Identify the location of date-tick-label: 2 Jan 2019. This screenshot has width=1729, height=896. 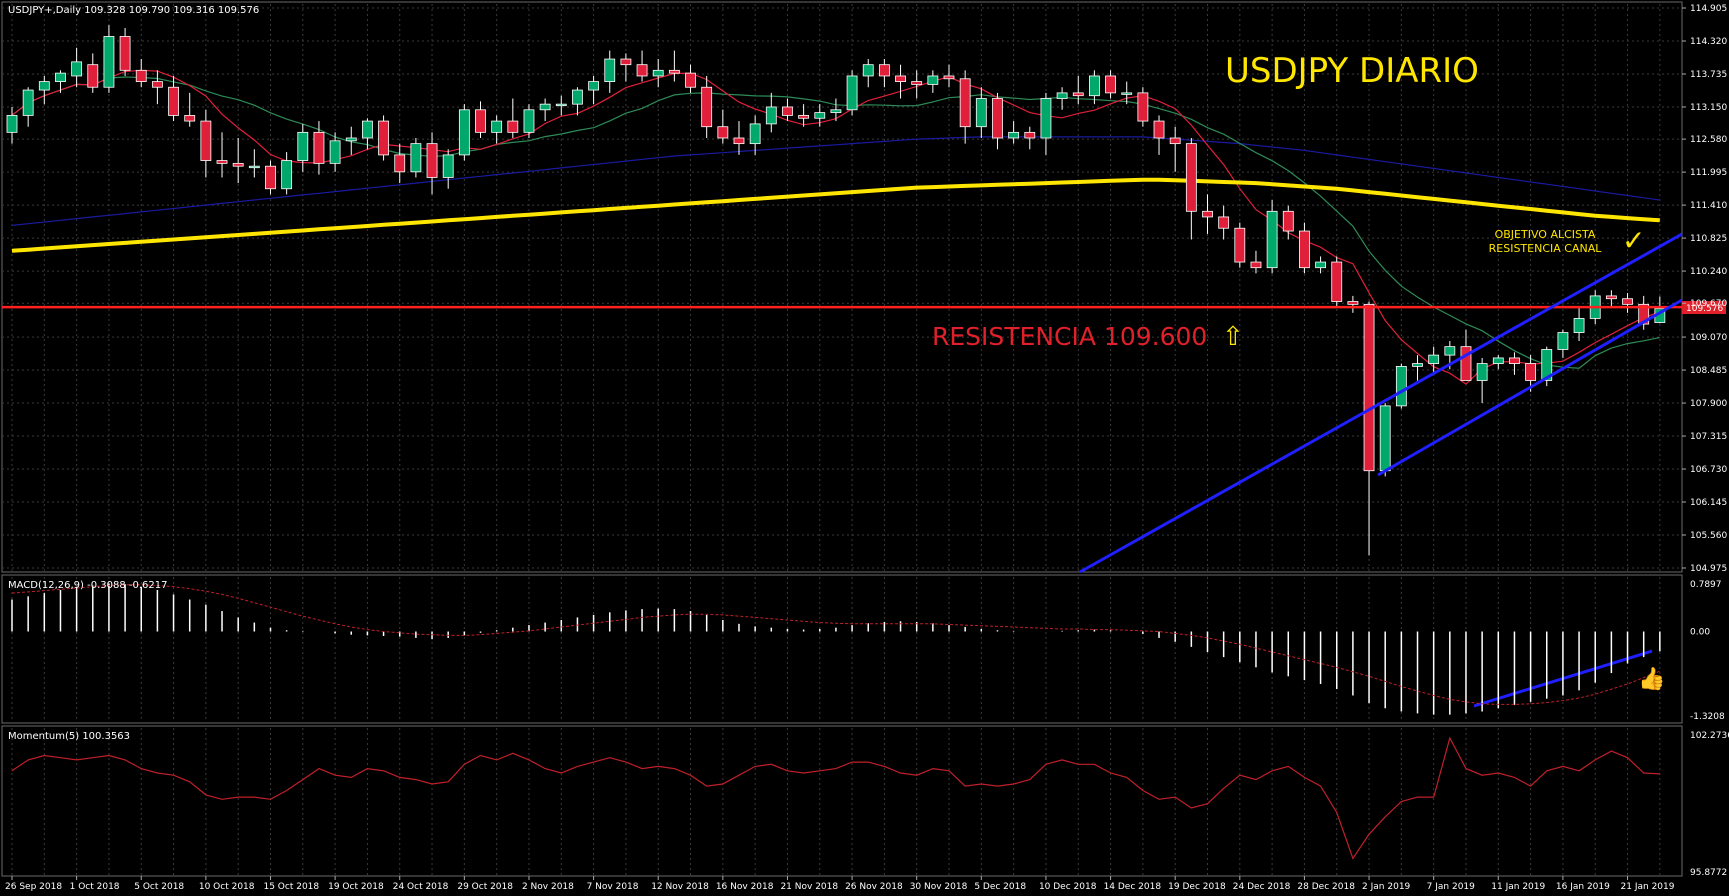
(1386, 887).